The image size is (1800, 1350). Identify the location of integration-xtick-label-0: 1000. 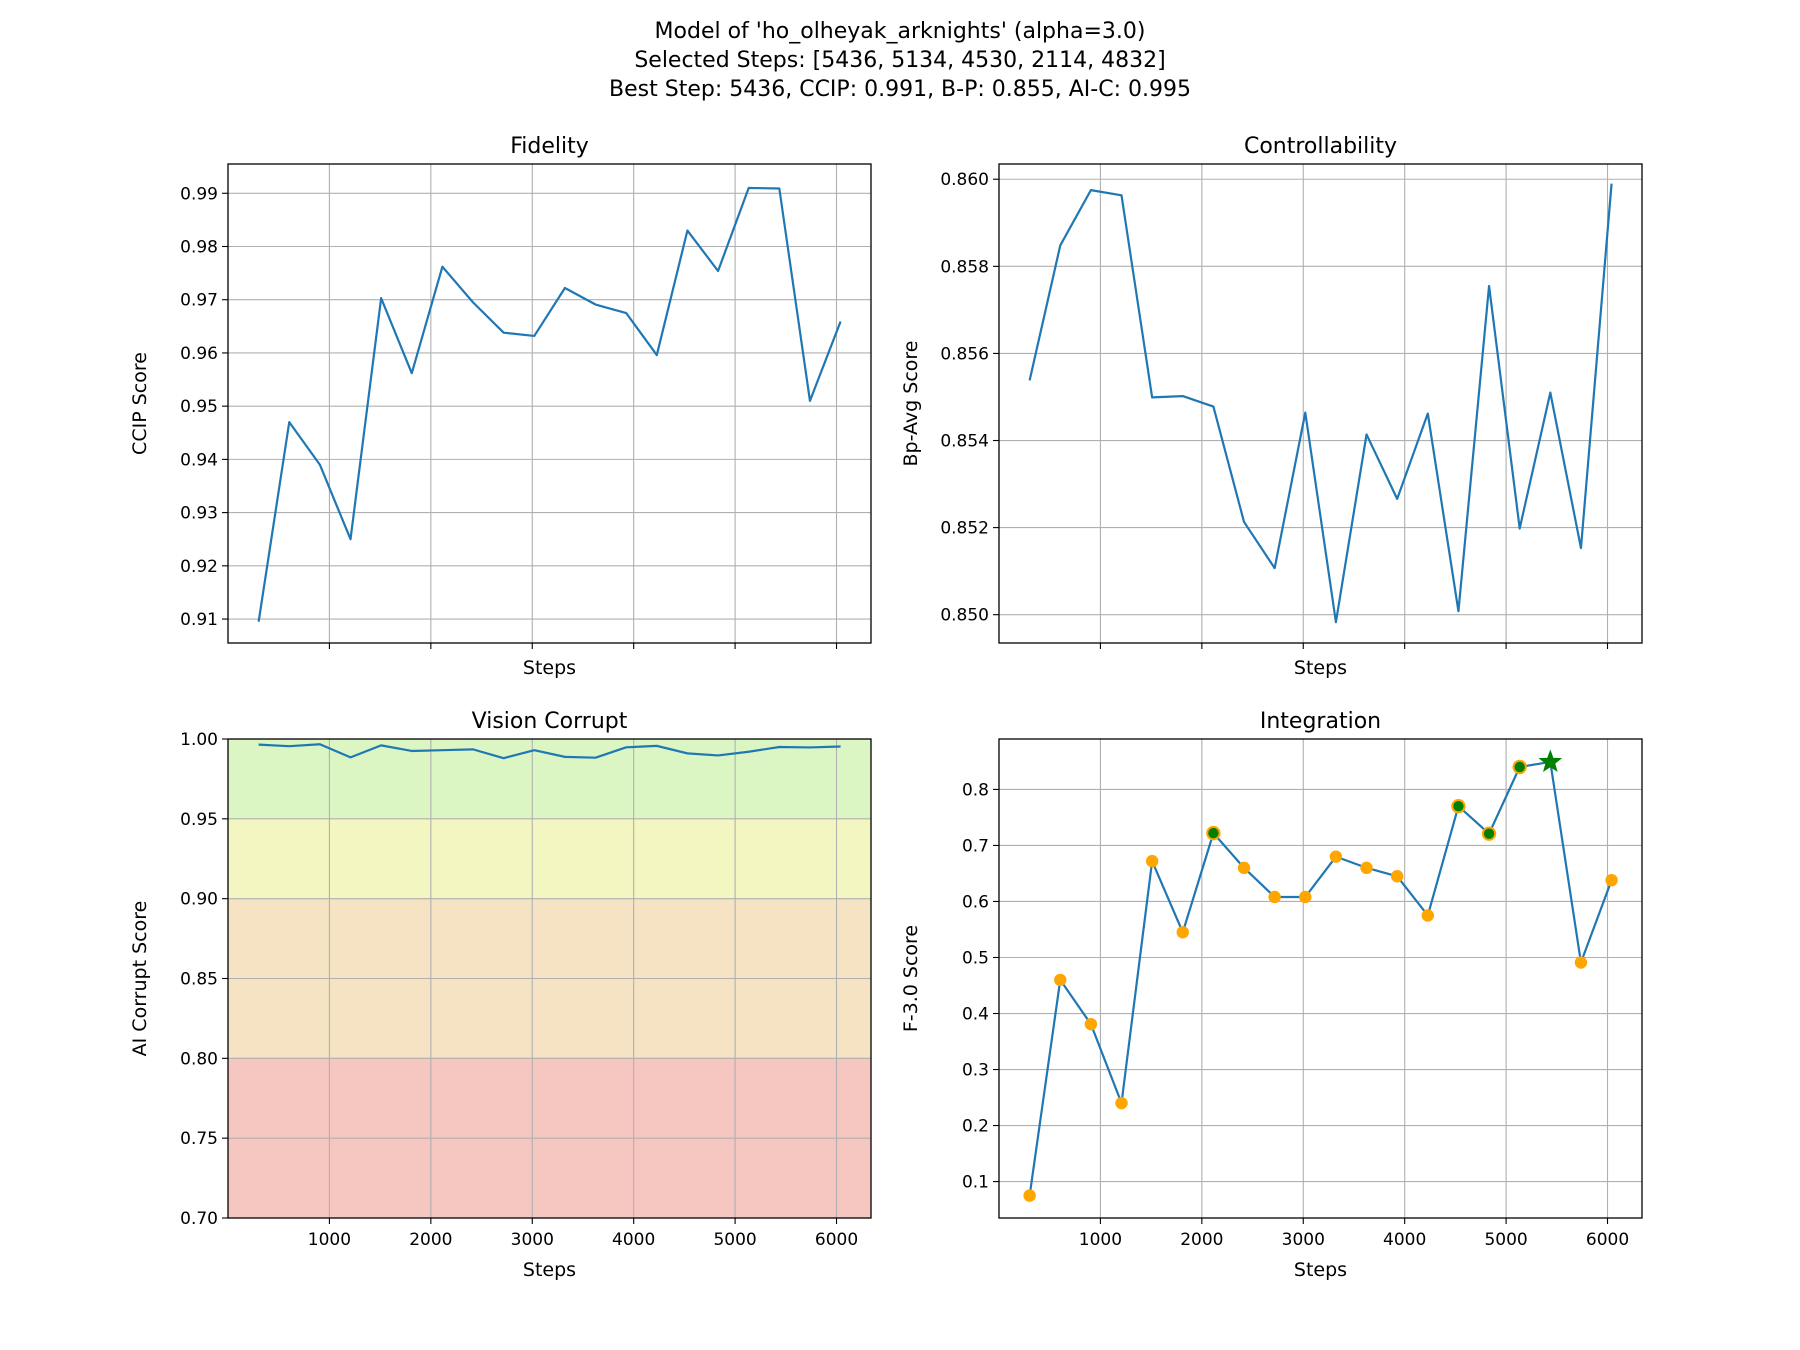
(1100, 1240).